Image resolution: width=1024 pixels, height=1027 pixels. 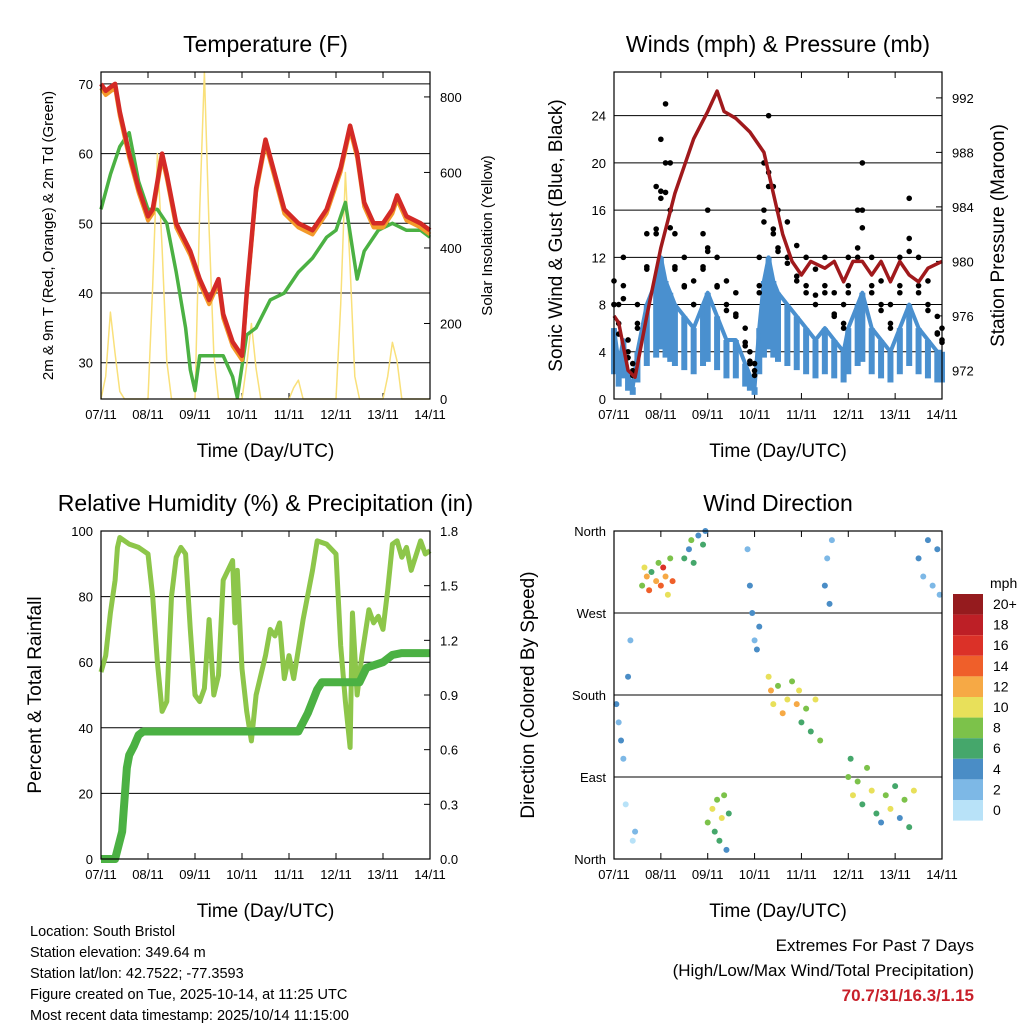 I want to click on legend-label: 0, so click(x=997, y=810).